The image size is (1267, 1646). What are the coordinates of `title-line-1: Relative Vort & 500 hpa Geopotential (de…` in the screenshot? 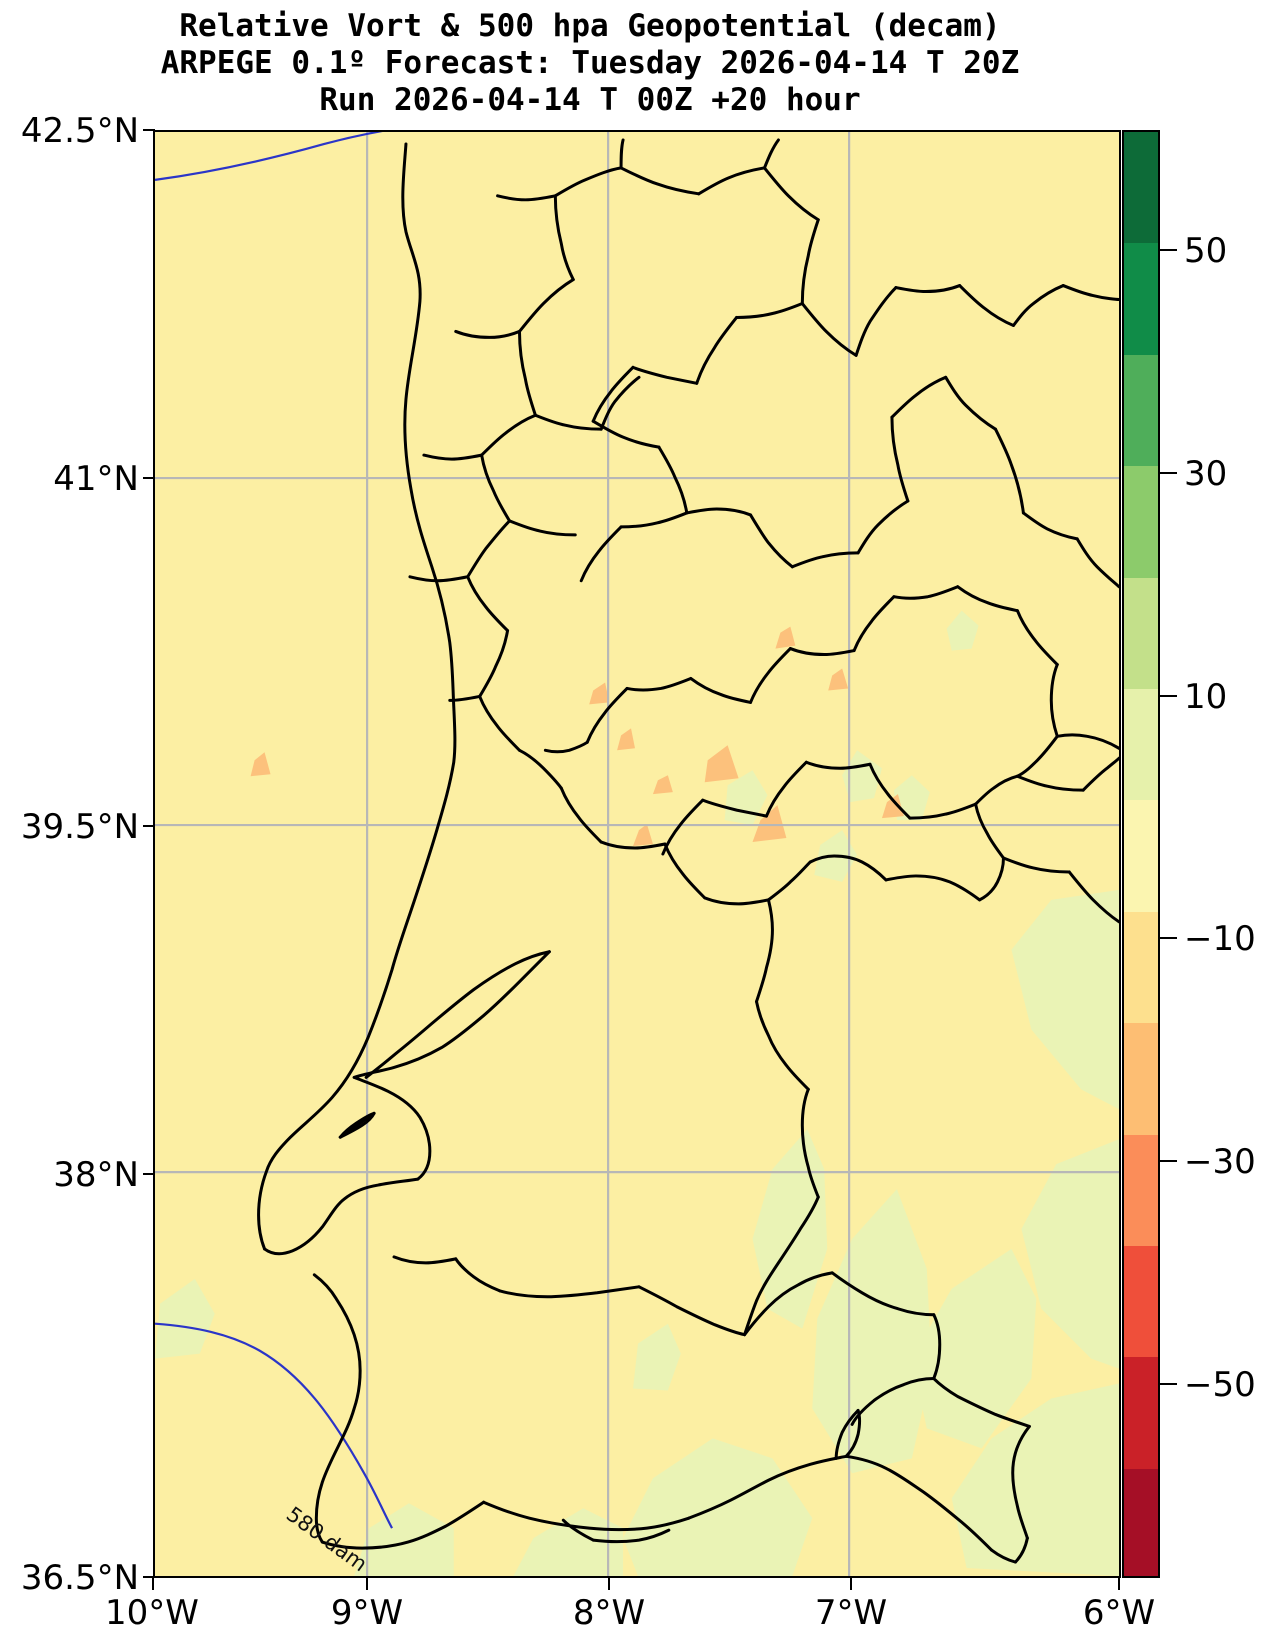 It's located at (590, 26).